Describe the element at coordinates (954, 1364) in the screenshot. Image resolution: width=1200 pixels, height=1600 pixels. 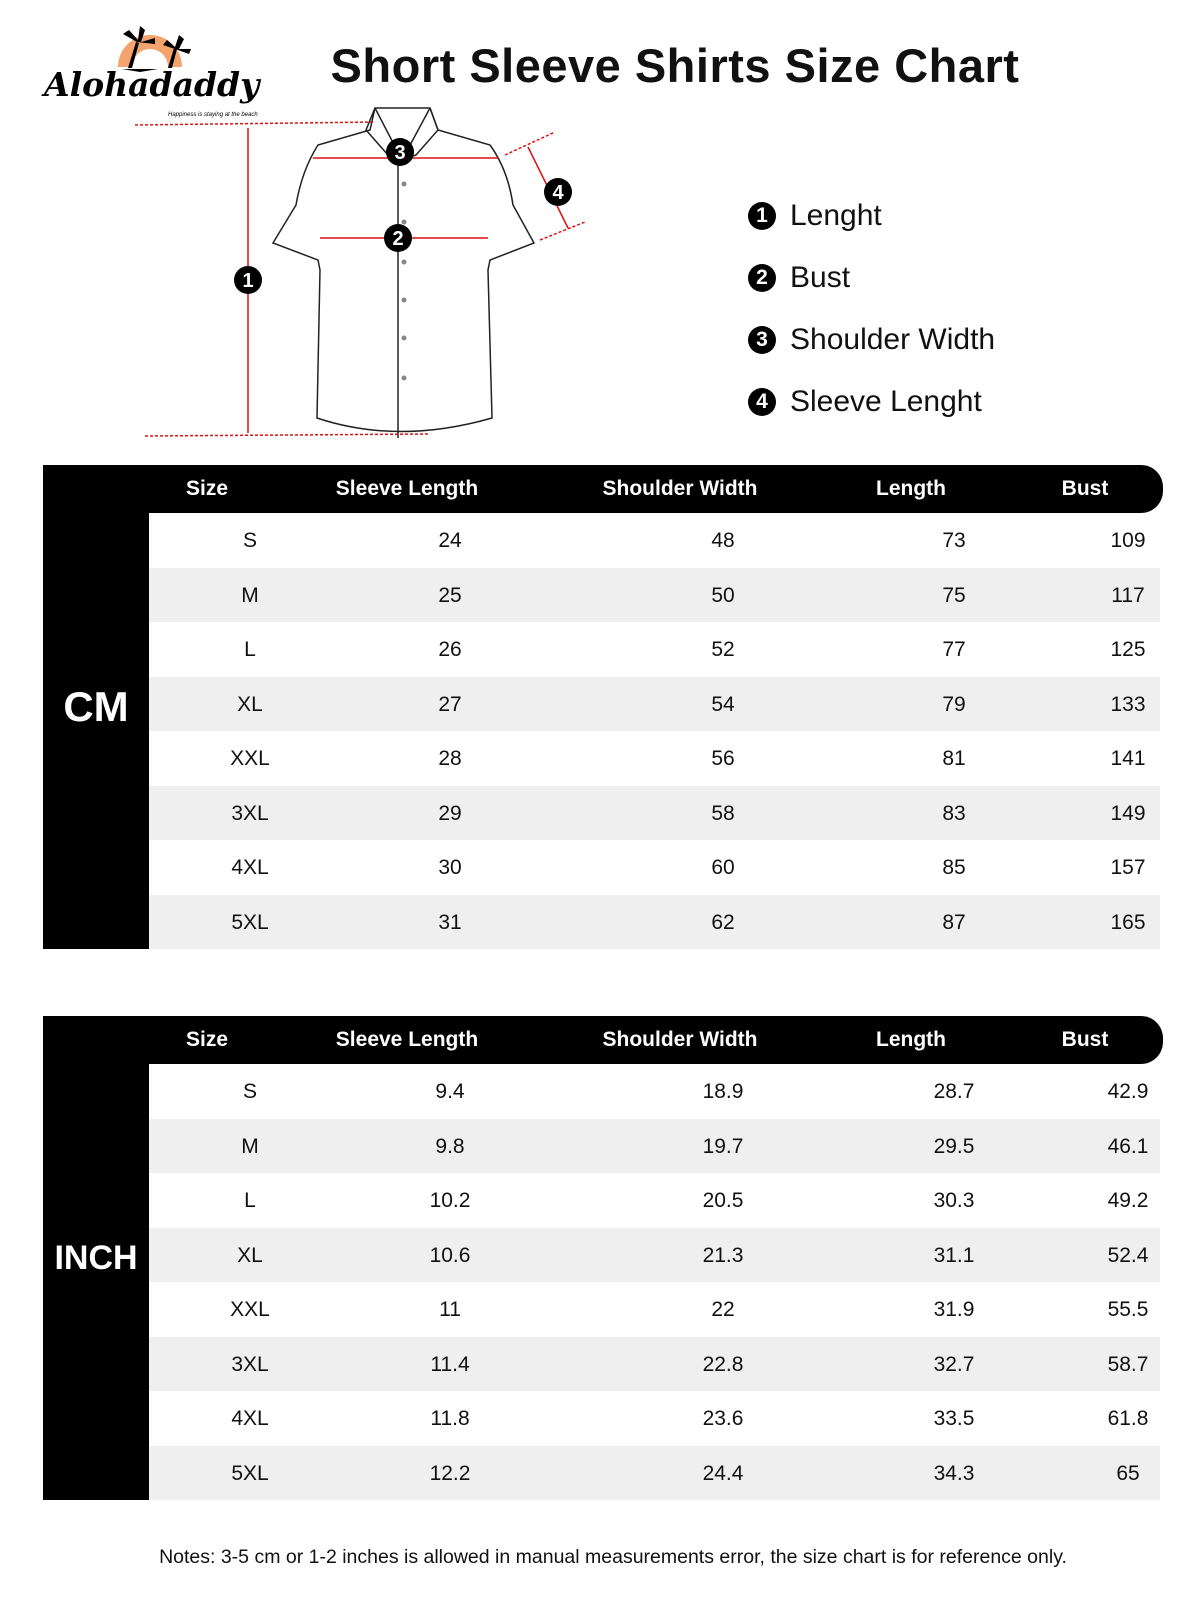
I see `table-cell: 32.7` at that location.